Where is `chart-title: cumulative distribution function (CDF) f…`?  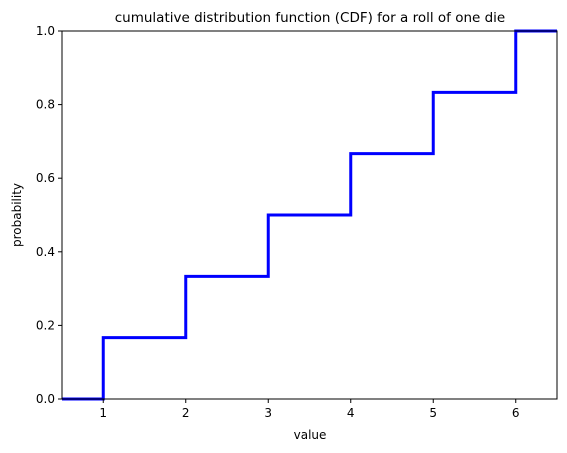
chart-title: cumulative distribution function (CDF) f… is located at coordinates (310, 18).